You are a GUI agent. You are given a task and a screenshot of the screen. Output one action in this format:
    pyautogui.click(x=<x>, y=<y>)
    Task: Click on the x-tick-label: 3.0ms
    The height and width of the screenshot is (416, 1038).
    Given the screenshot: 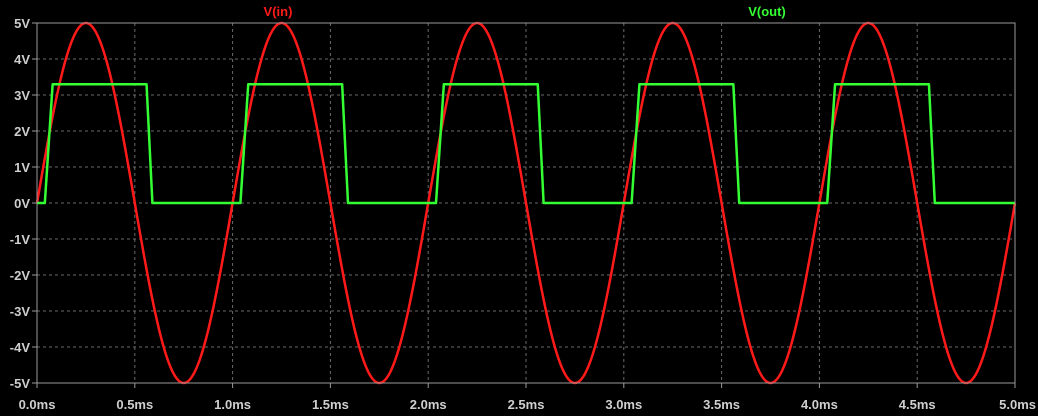 What is the action you would take?
    pyautogui.click(x=623, y=404)
    